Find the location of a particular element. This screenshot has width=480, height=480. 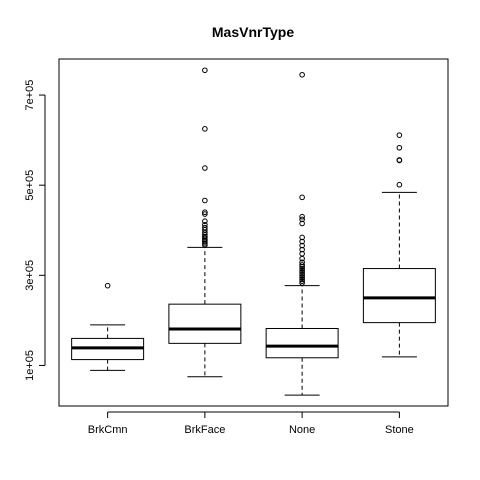

box-none is located at coordinates (302, 233).